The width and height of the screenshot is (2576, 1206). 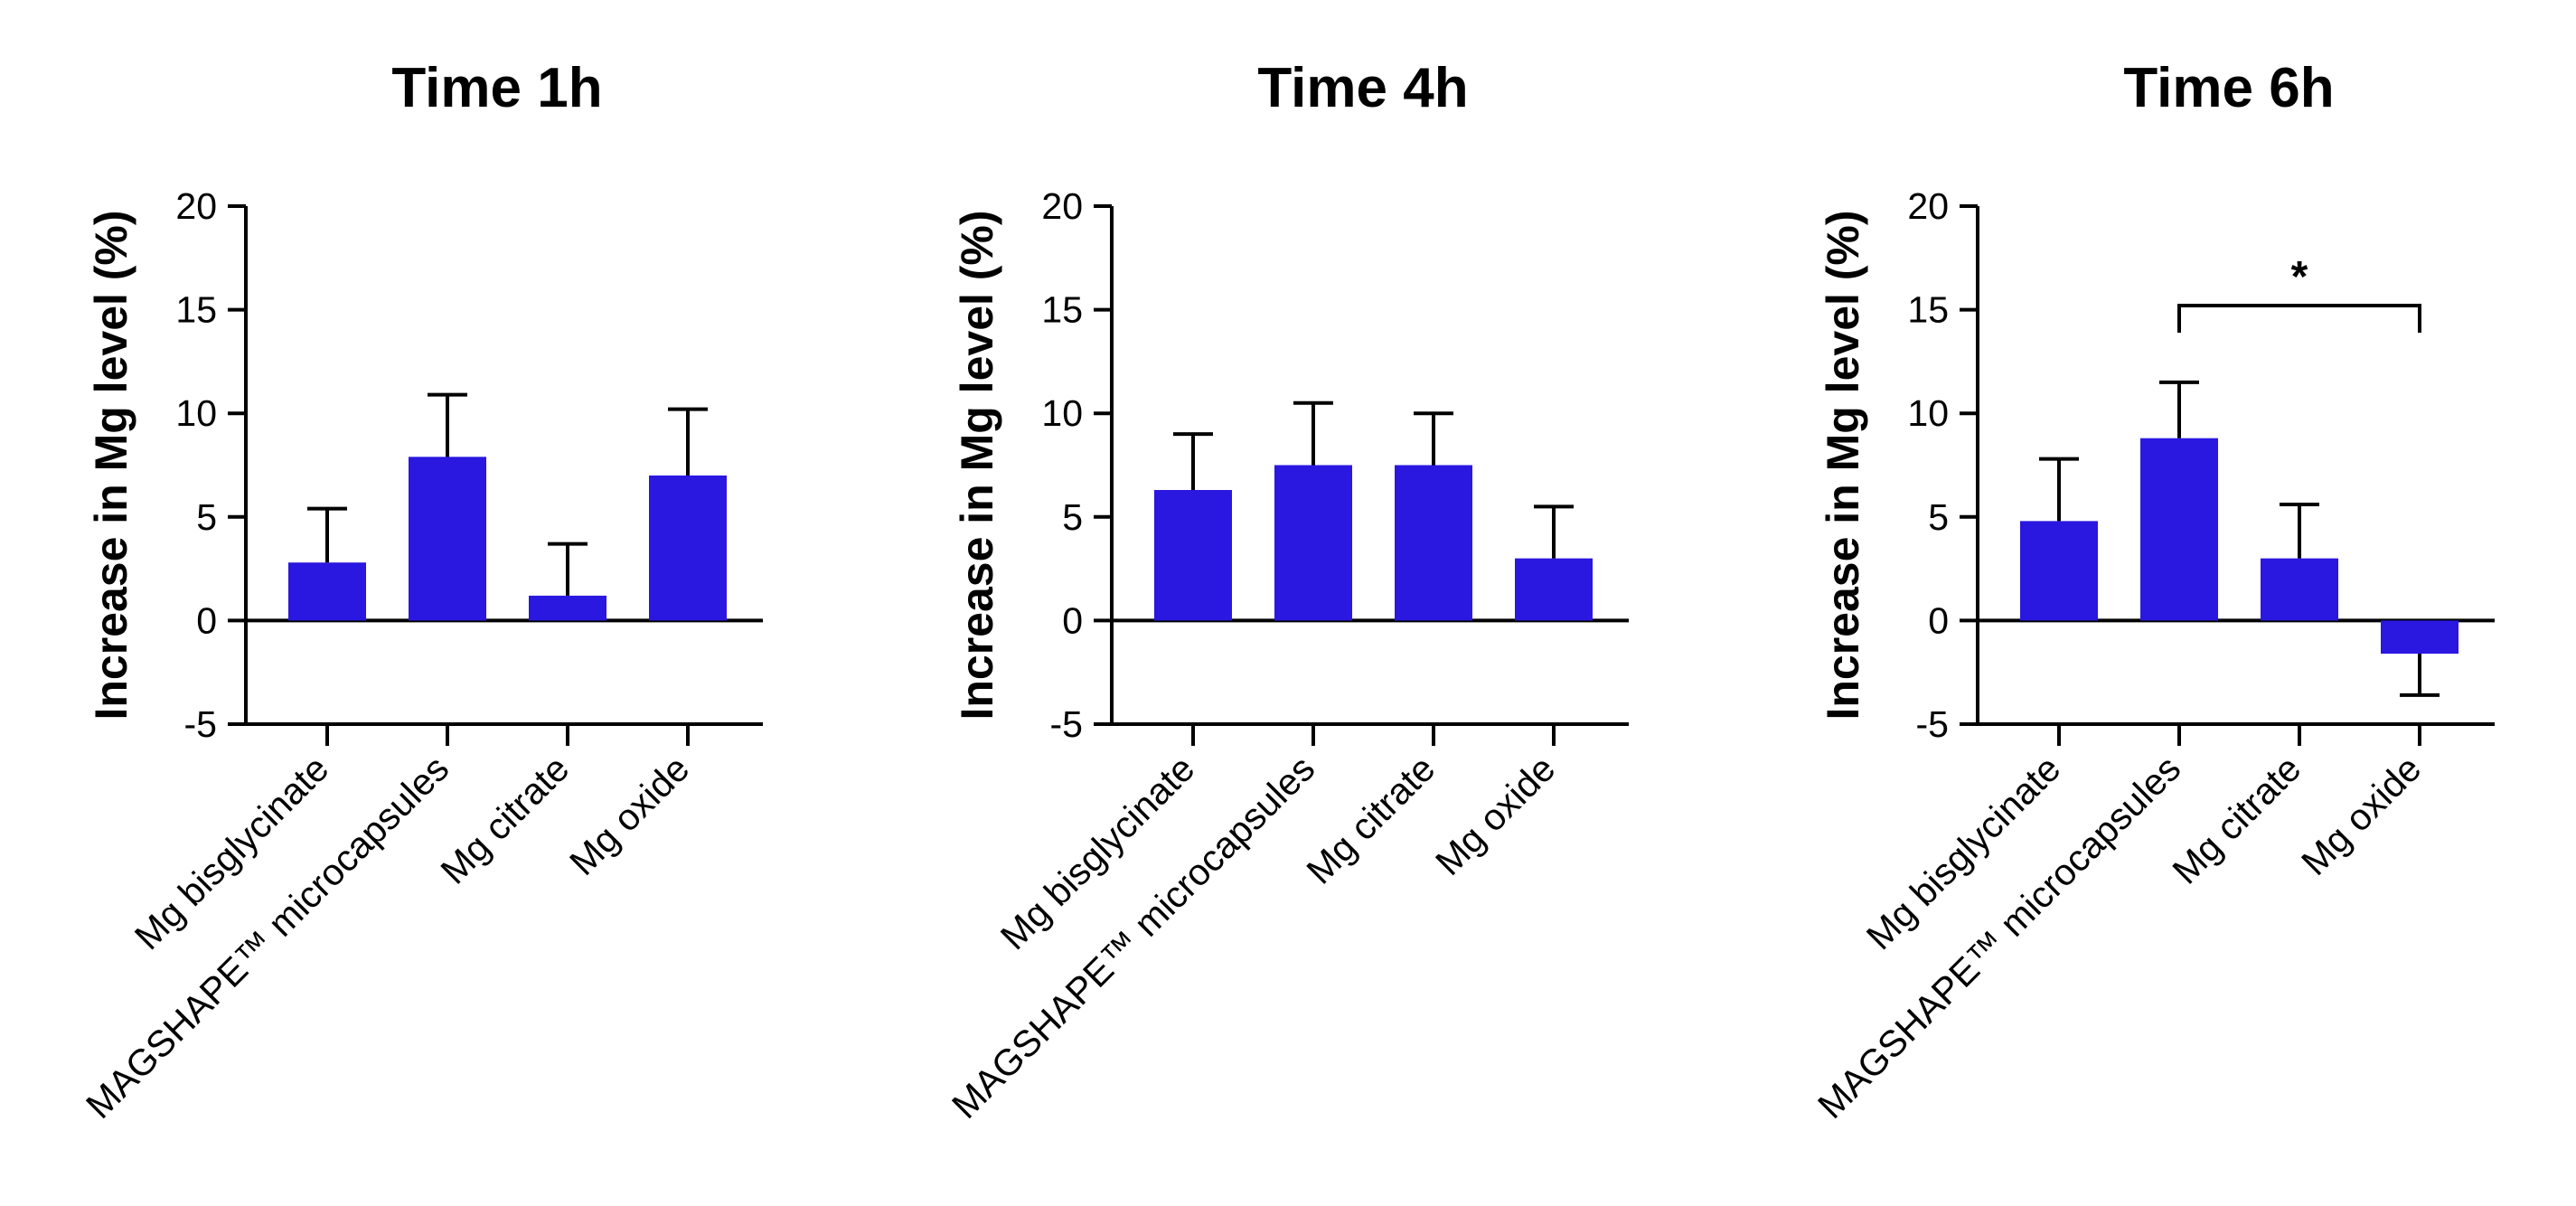 I want to click on chart-title: Time 4h, so click(x=1363, y=88).